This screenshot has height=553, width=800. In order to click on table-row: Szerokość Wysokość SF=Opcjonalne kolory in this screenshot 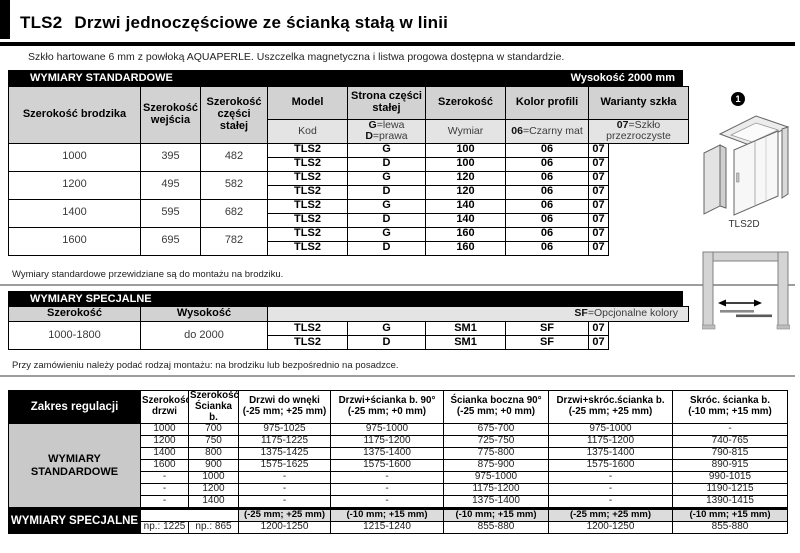, I will do `click(349, 314)`.